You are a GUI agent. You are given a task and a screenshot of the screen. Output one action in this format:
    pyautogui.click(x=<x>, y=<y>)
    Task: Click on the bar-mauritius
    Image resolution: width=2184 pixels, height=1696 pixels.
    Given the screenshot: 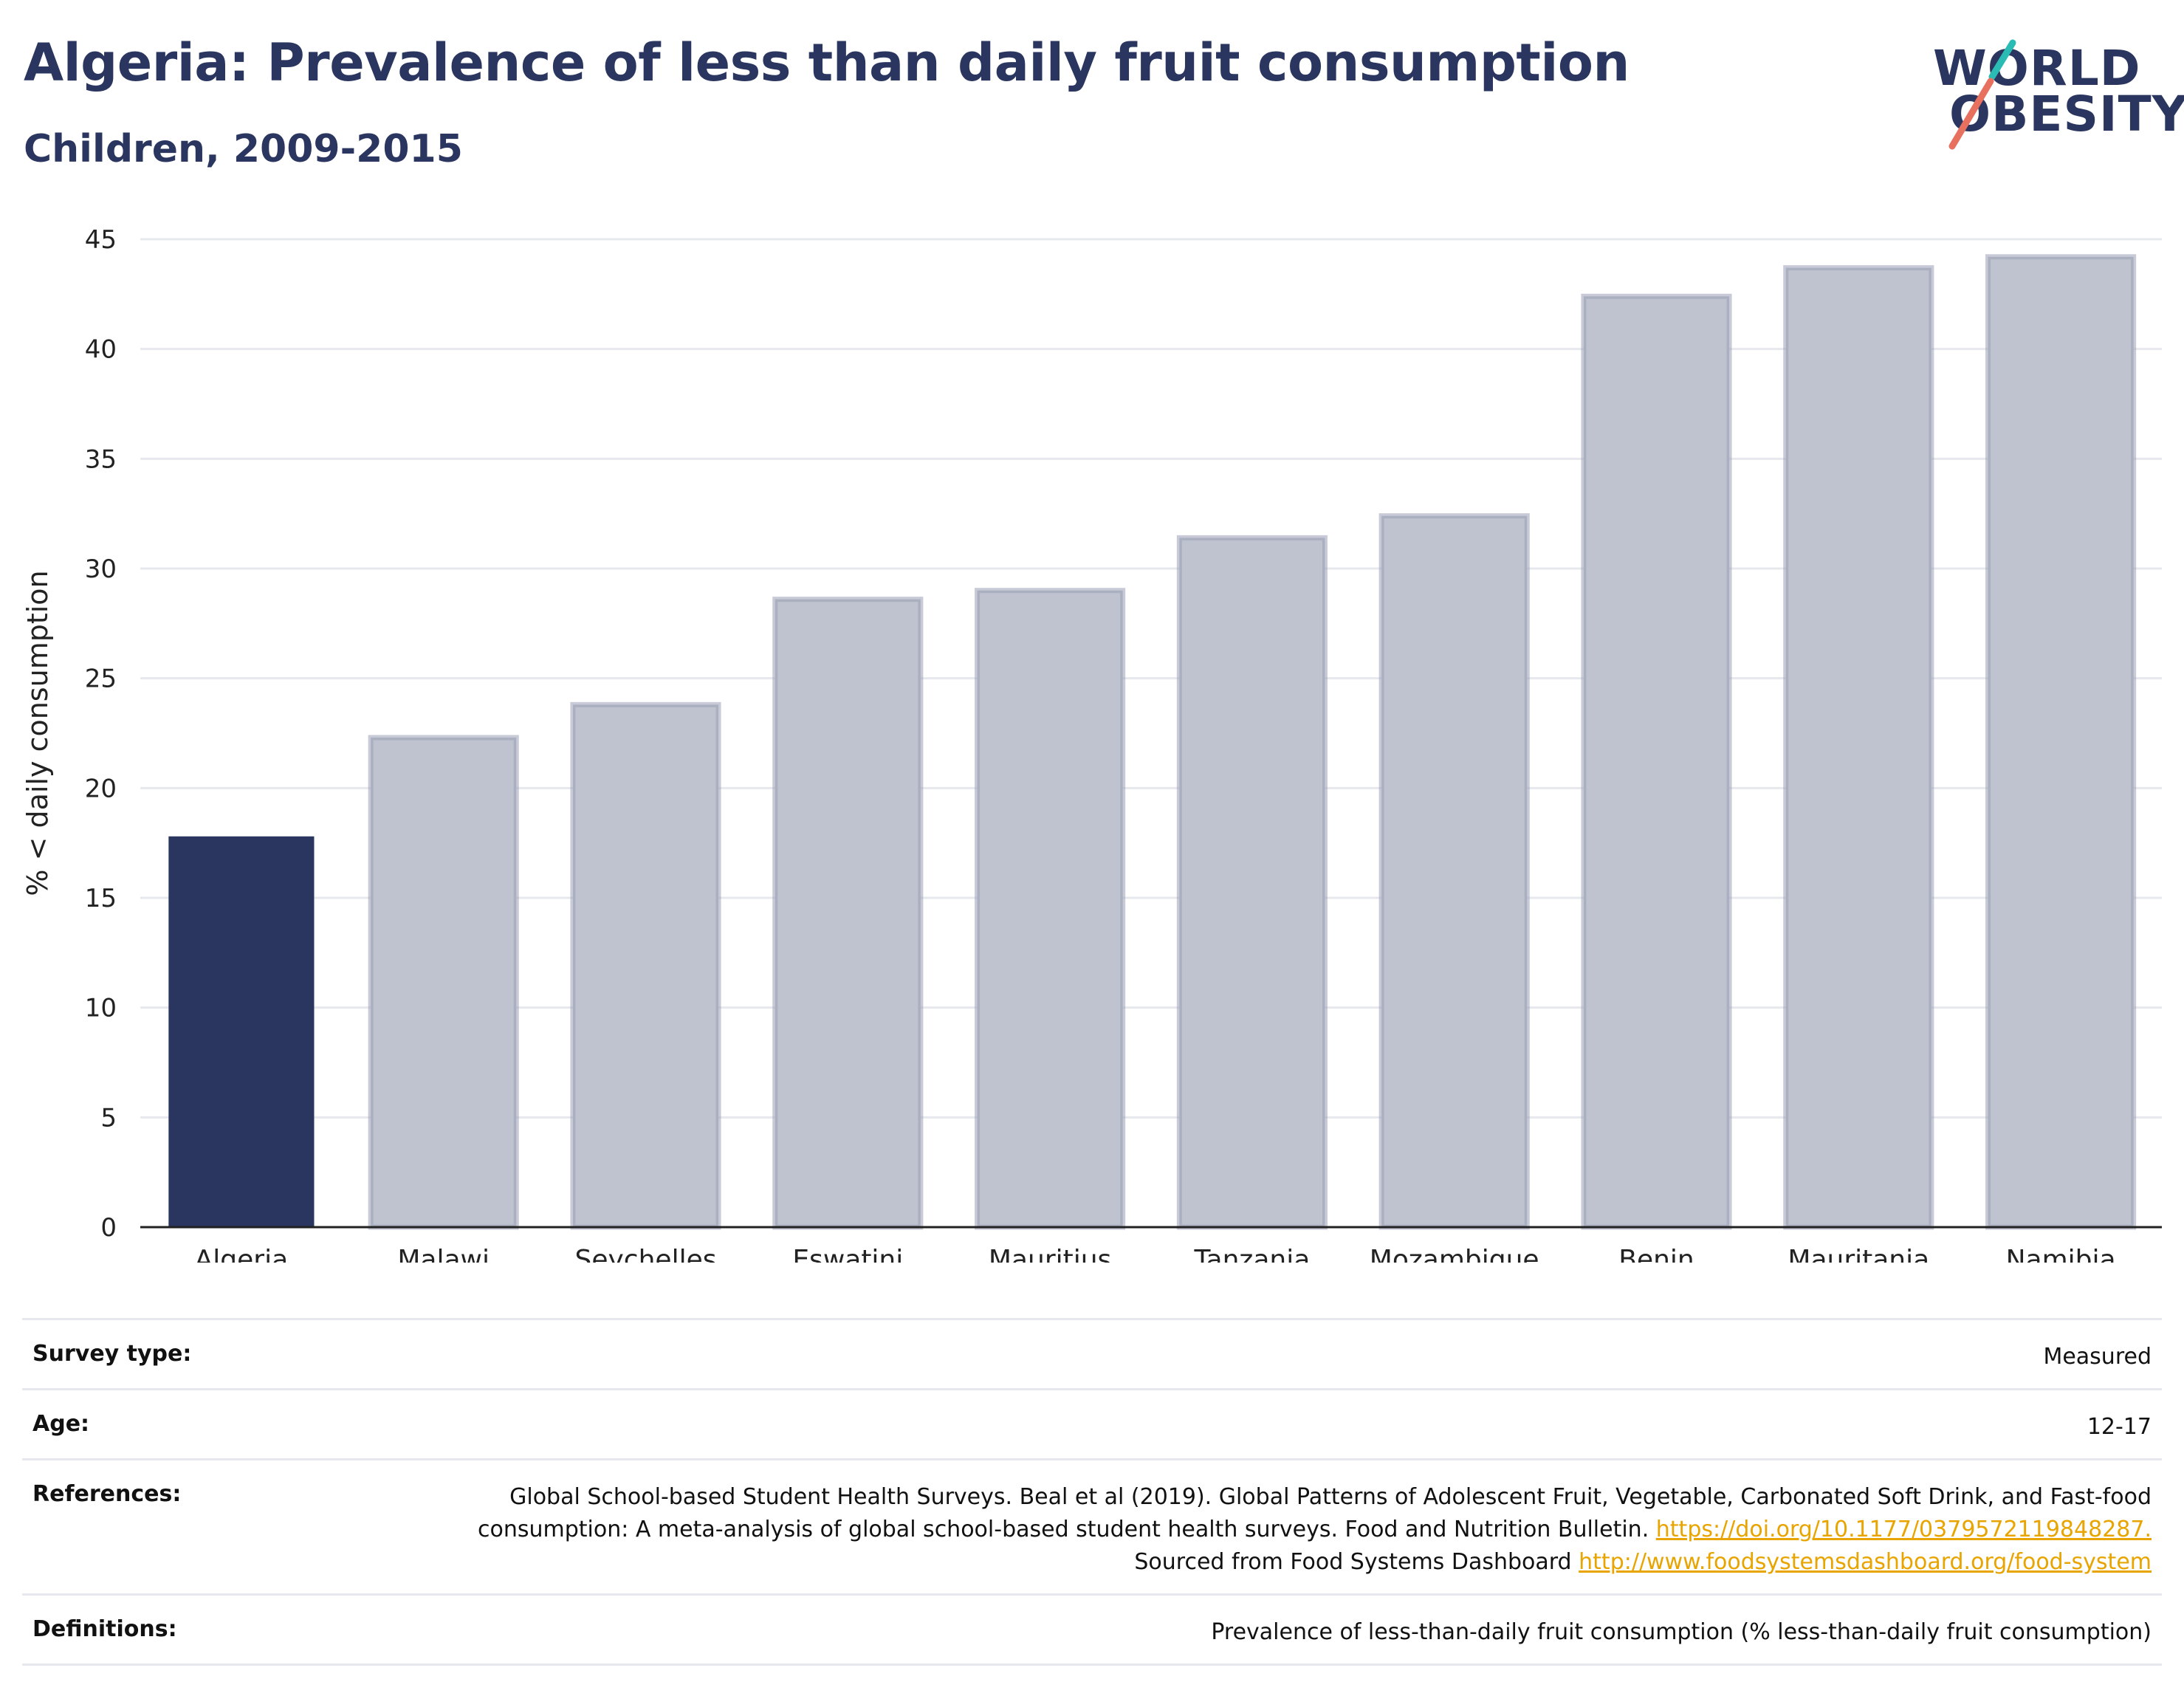 What is the action you would take?
    pyautogui.click(x=1050, y=909)
    